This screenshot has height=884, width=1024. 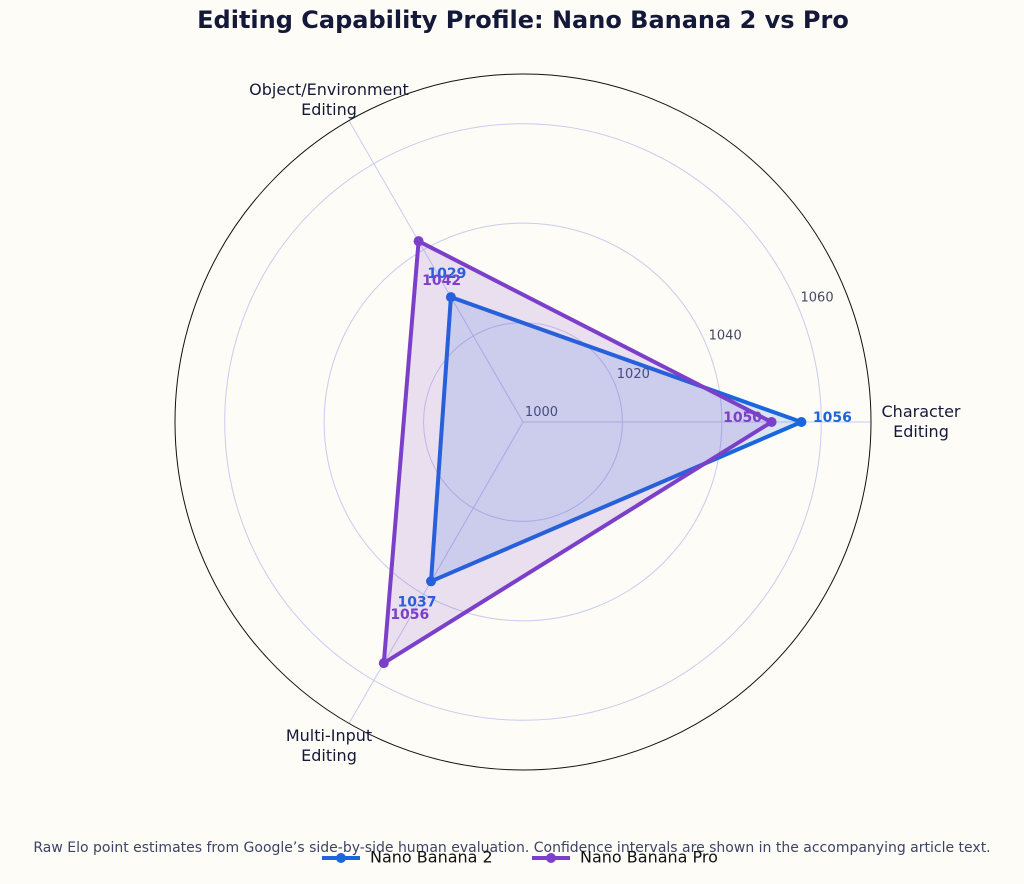 What do you see at coordinates (817, 298) in the screenshot?
I see `r-tick-label: 1060` at bounding box center [817, 298].